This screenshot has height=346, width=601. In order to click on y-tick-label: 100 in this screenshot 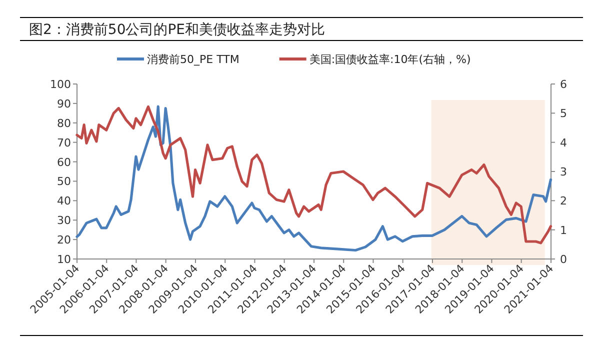, I will do `click(60, 84)`.